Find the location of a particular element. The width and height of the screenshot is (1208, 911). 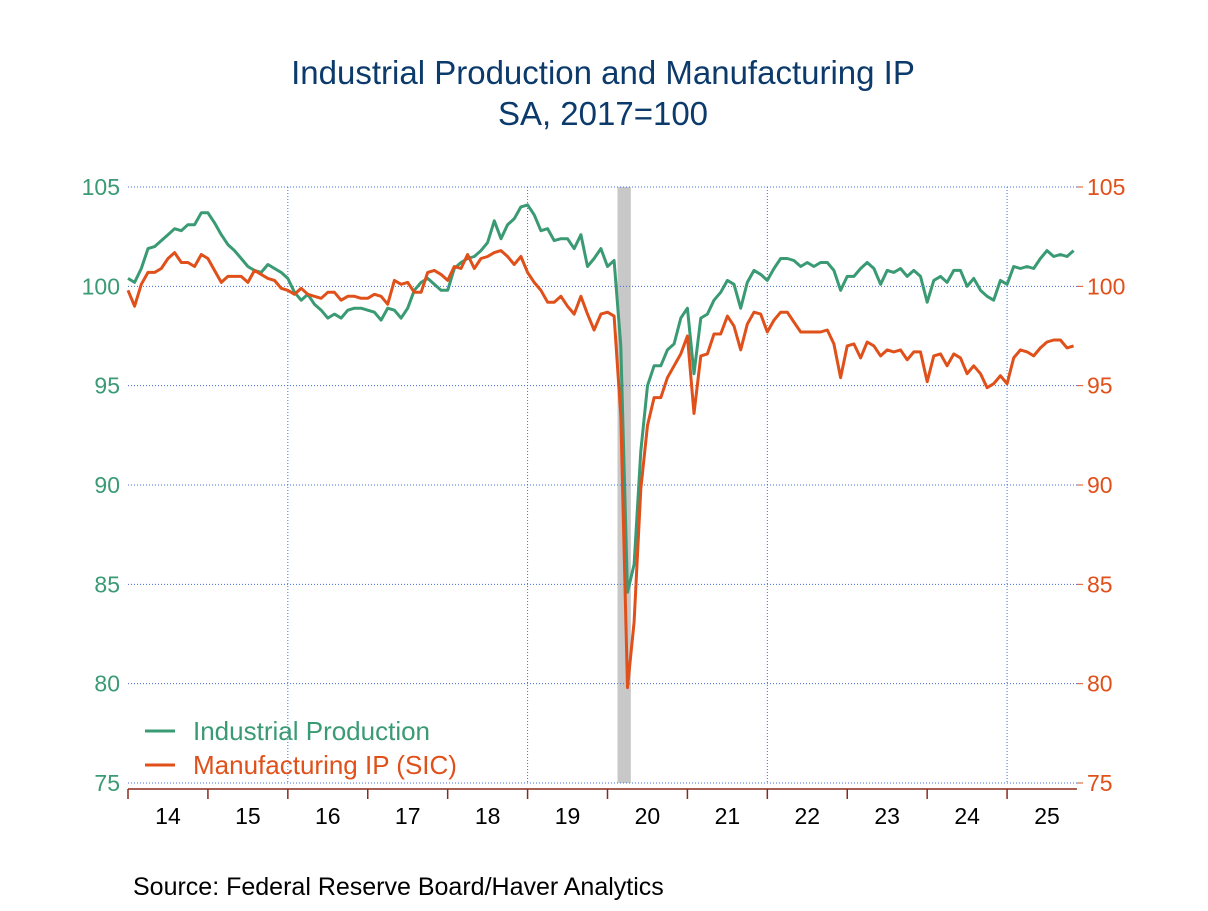

y2-tick-label: 75 is located at coordinates (1100, 783).